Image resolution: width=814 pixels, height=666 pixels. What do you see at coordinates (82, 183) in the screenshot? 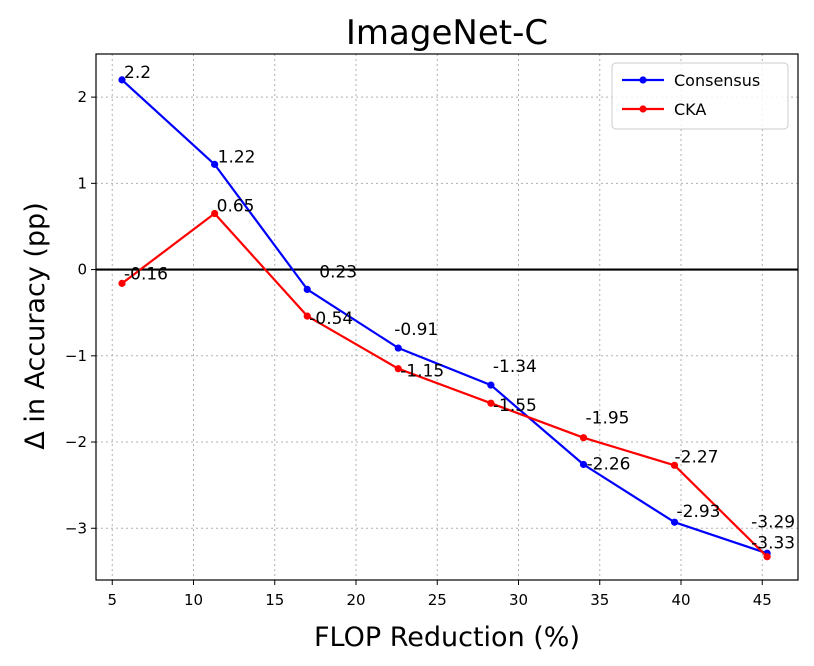
I see `y-tick-label: 1` at bounding box center [82, 183].